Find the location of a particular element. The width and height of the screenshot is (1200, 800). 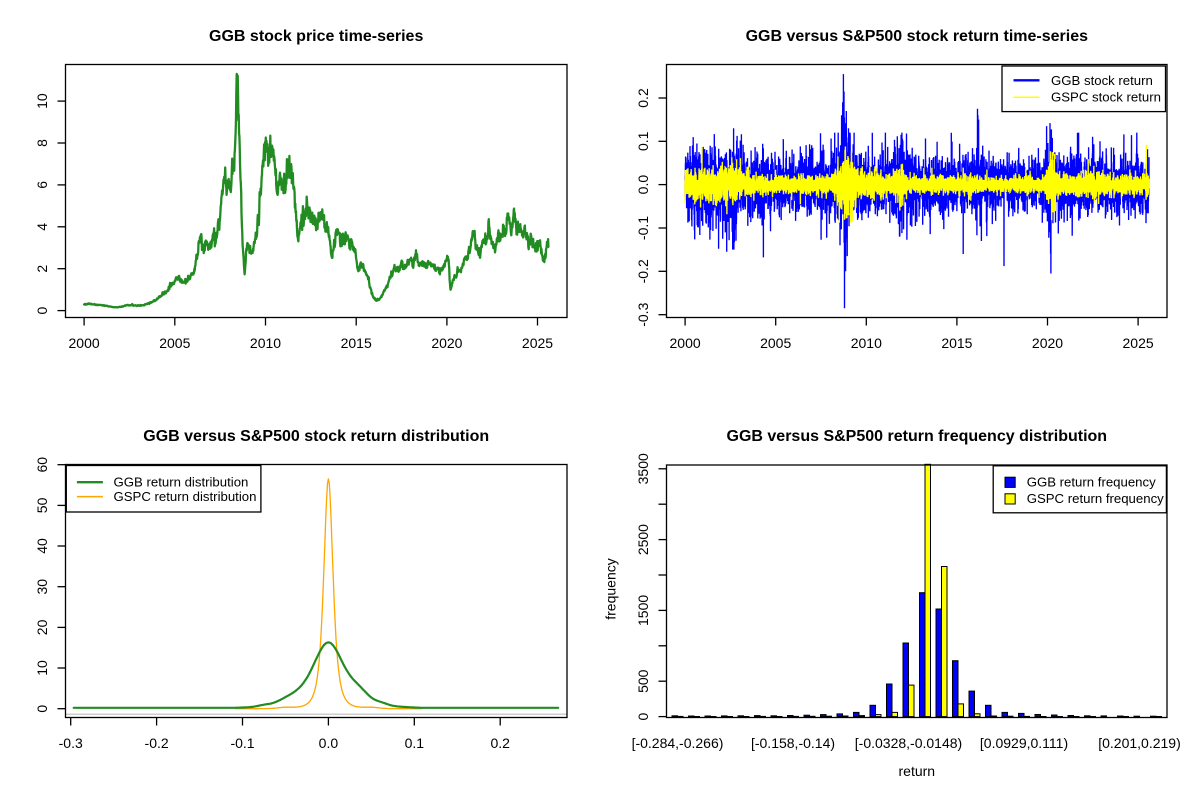

svg-text: 60 is located at coordinates (42, 465).